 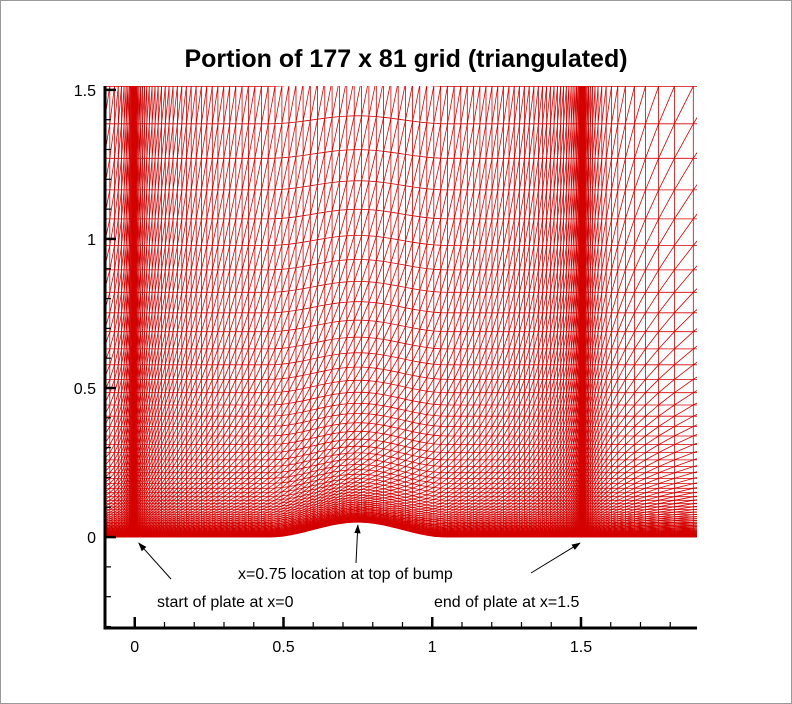 I want to click on y-tick-label: 1, so click(x=91, y=240).